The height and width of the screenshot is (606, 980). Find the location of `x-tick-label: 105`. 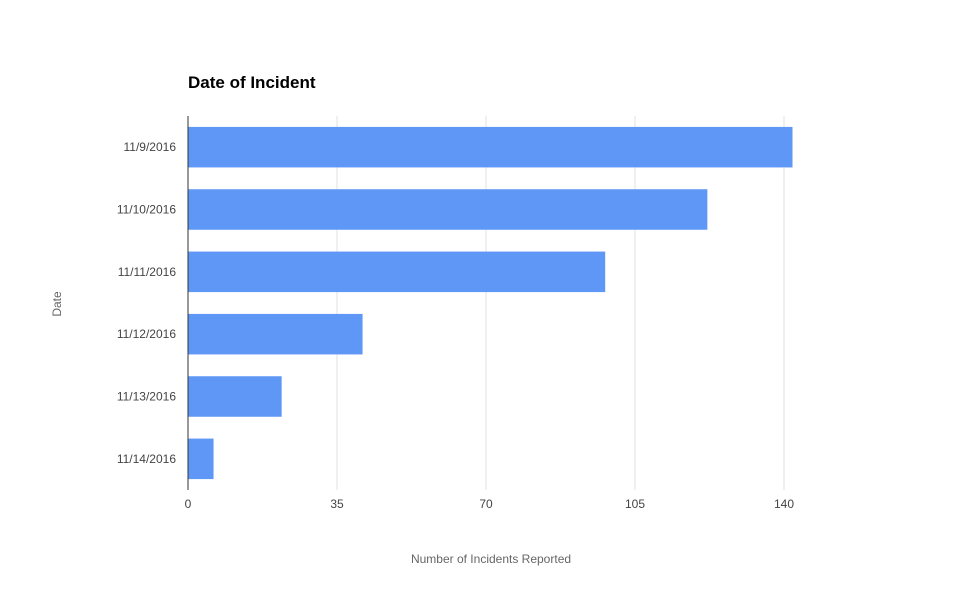

x-tick-label: 105 is located at coordinates (635, 504).